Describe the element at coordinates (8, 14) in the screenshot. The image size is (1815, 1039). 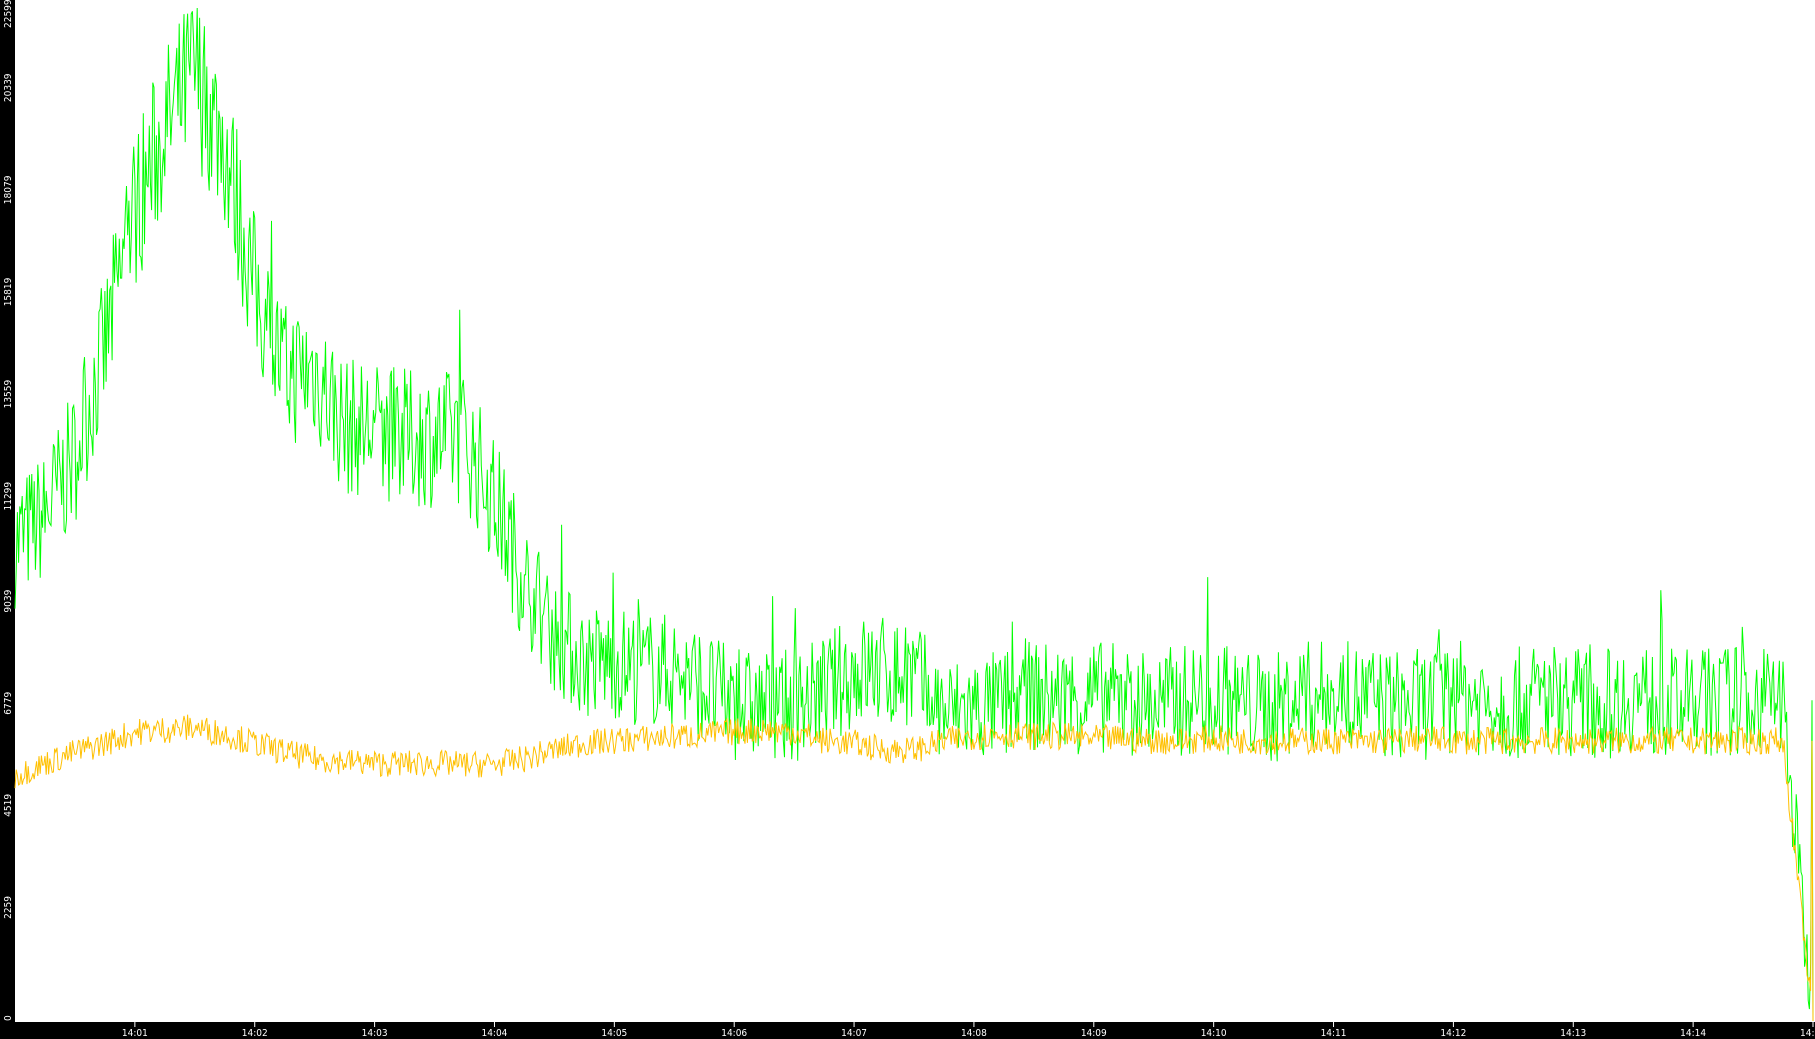
I see `y-tick-label: 22599` at that location.